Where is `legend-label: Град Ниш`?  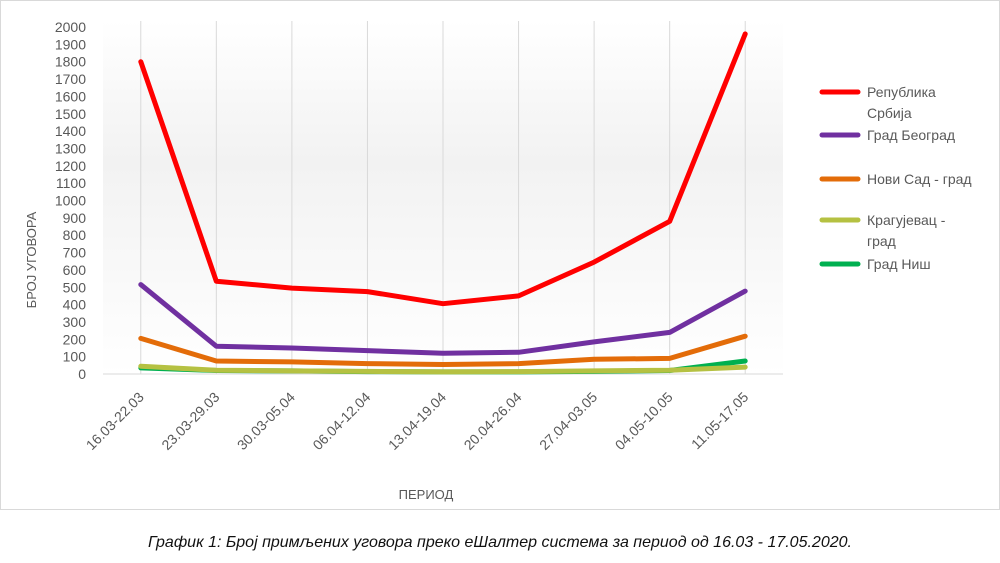
legend-label: Град Ниш is located at coordinates (899, 264).